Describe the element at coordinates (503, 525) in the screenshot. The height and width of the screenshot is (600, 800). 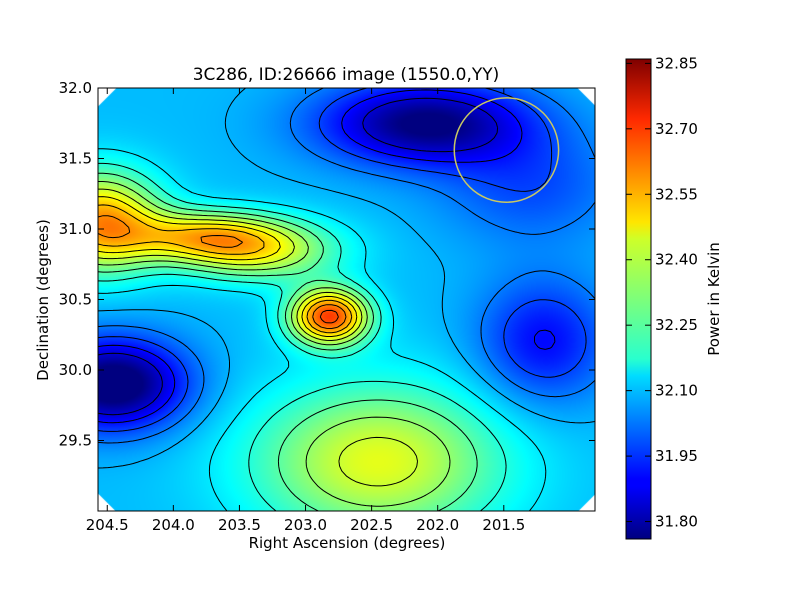
I see `x-tick-label: 201.5` at that location.